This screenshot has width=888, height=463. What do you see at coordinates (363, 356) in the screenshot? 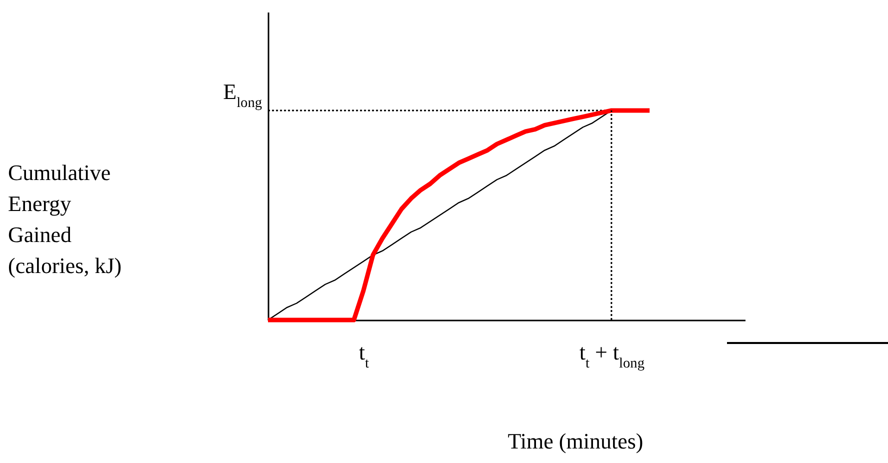
I see `x-tick-label: t$_{t}$` at bounding box center [363, 356].